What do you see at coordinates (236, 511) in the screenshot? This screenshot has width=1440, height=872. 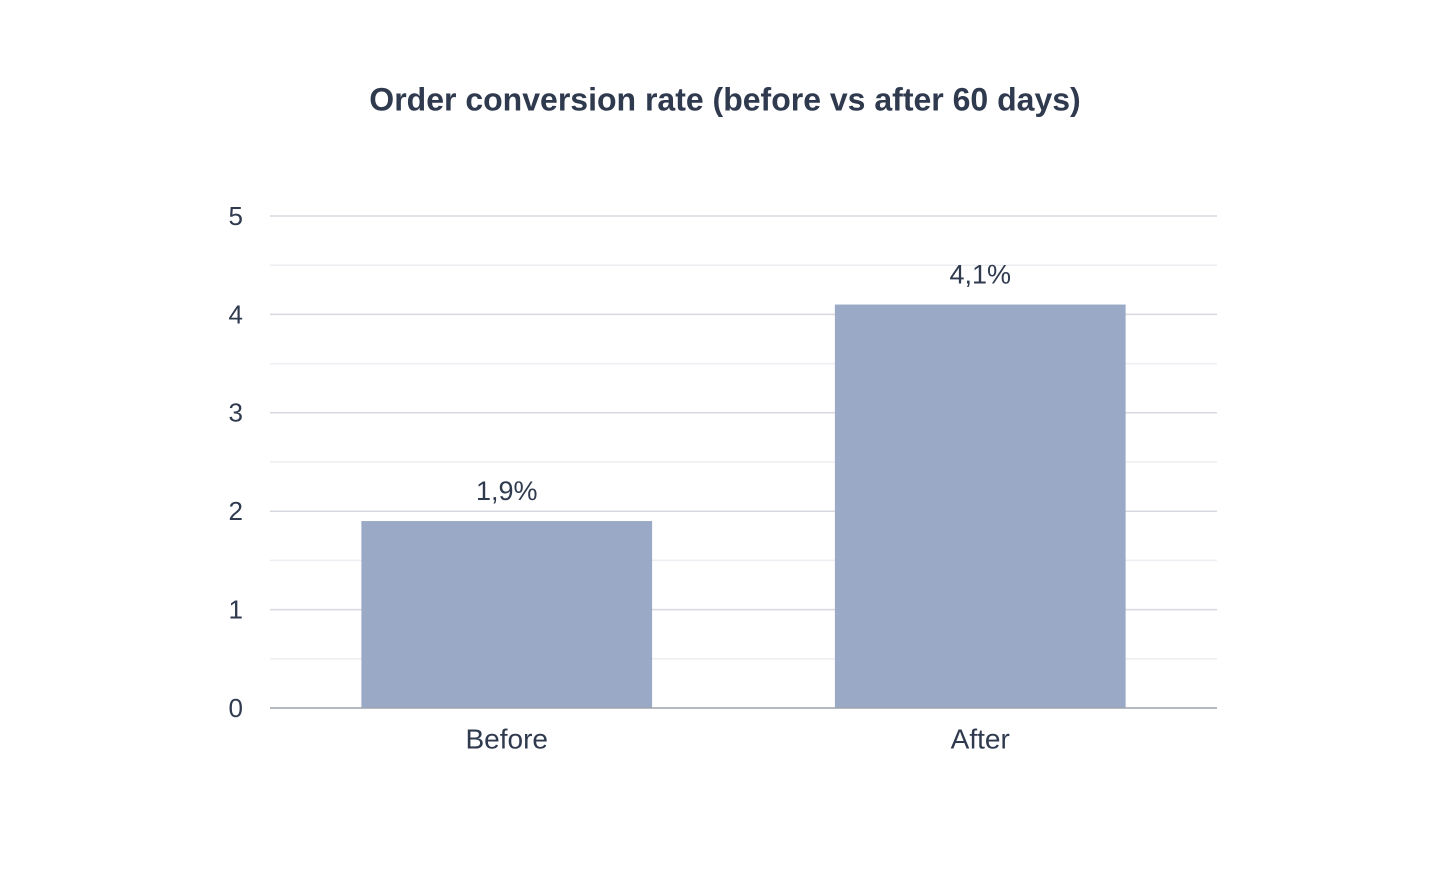 I see `y-tick-label: 2` at bounding box center [236, 511].